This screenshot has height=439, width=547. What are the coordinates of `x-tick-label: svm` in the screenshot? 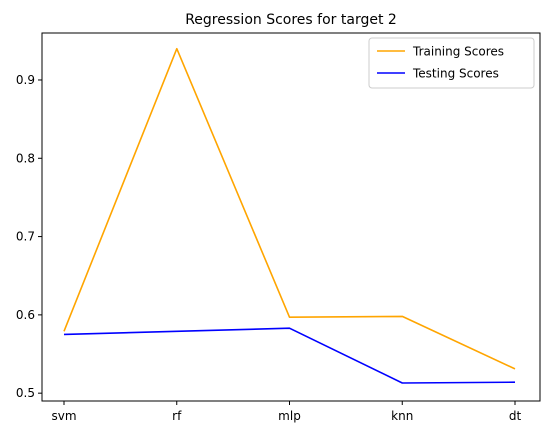 It's located at (63, 416).